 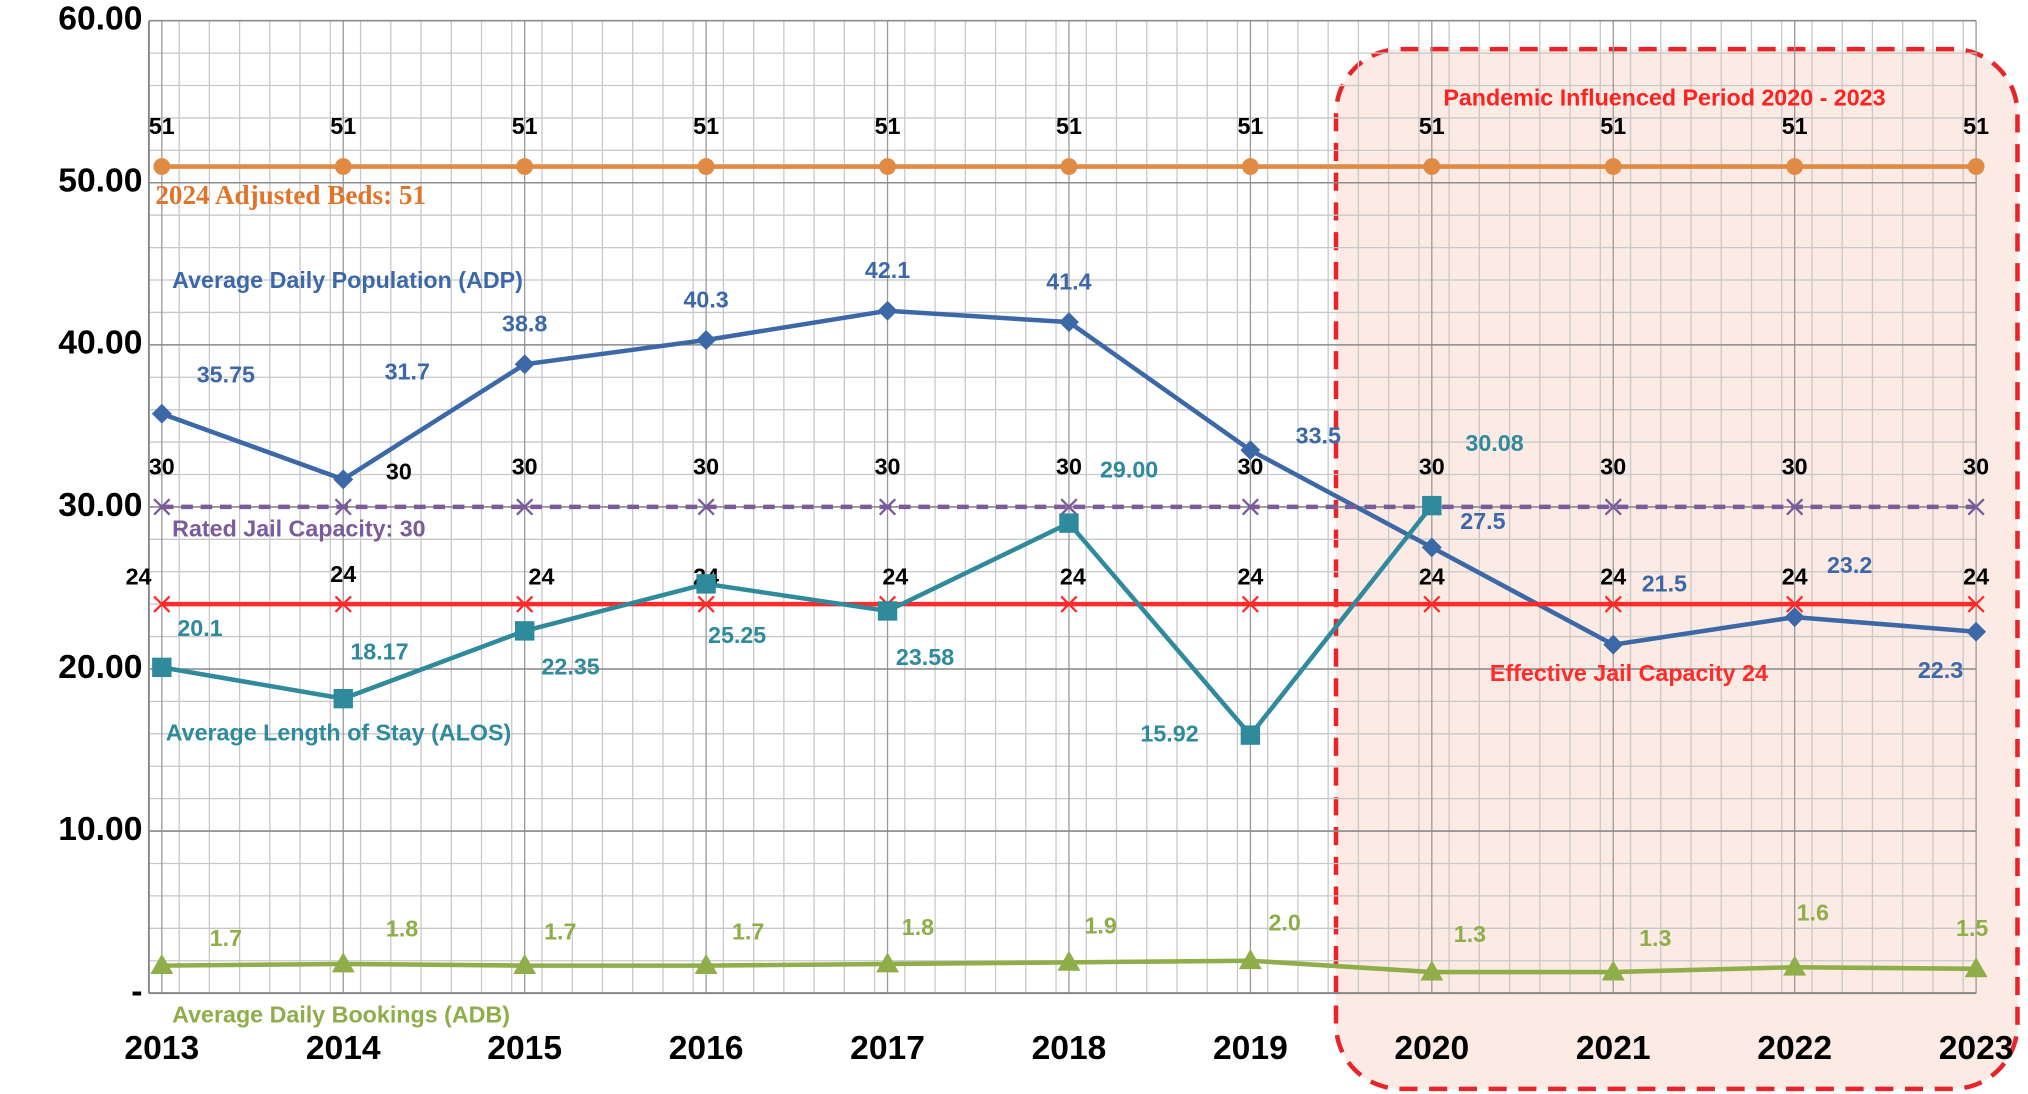 I want to click on y-tick-label: -, so click(x=136, y=991).